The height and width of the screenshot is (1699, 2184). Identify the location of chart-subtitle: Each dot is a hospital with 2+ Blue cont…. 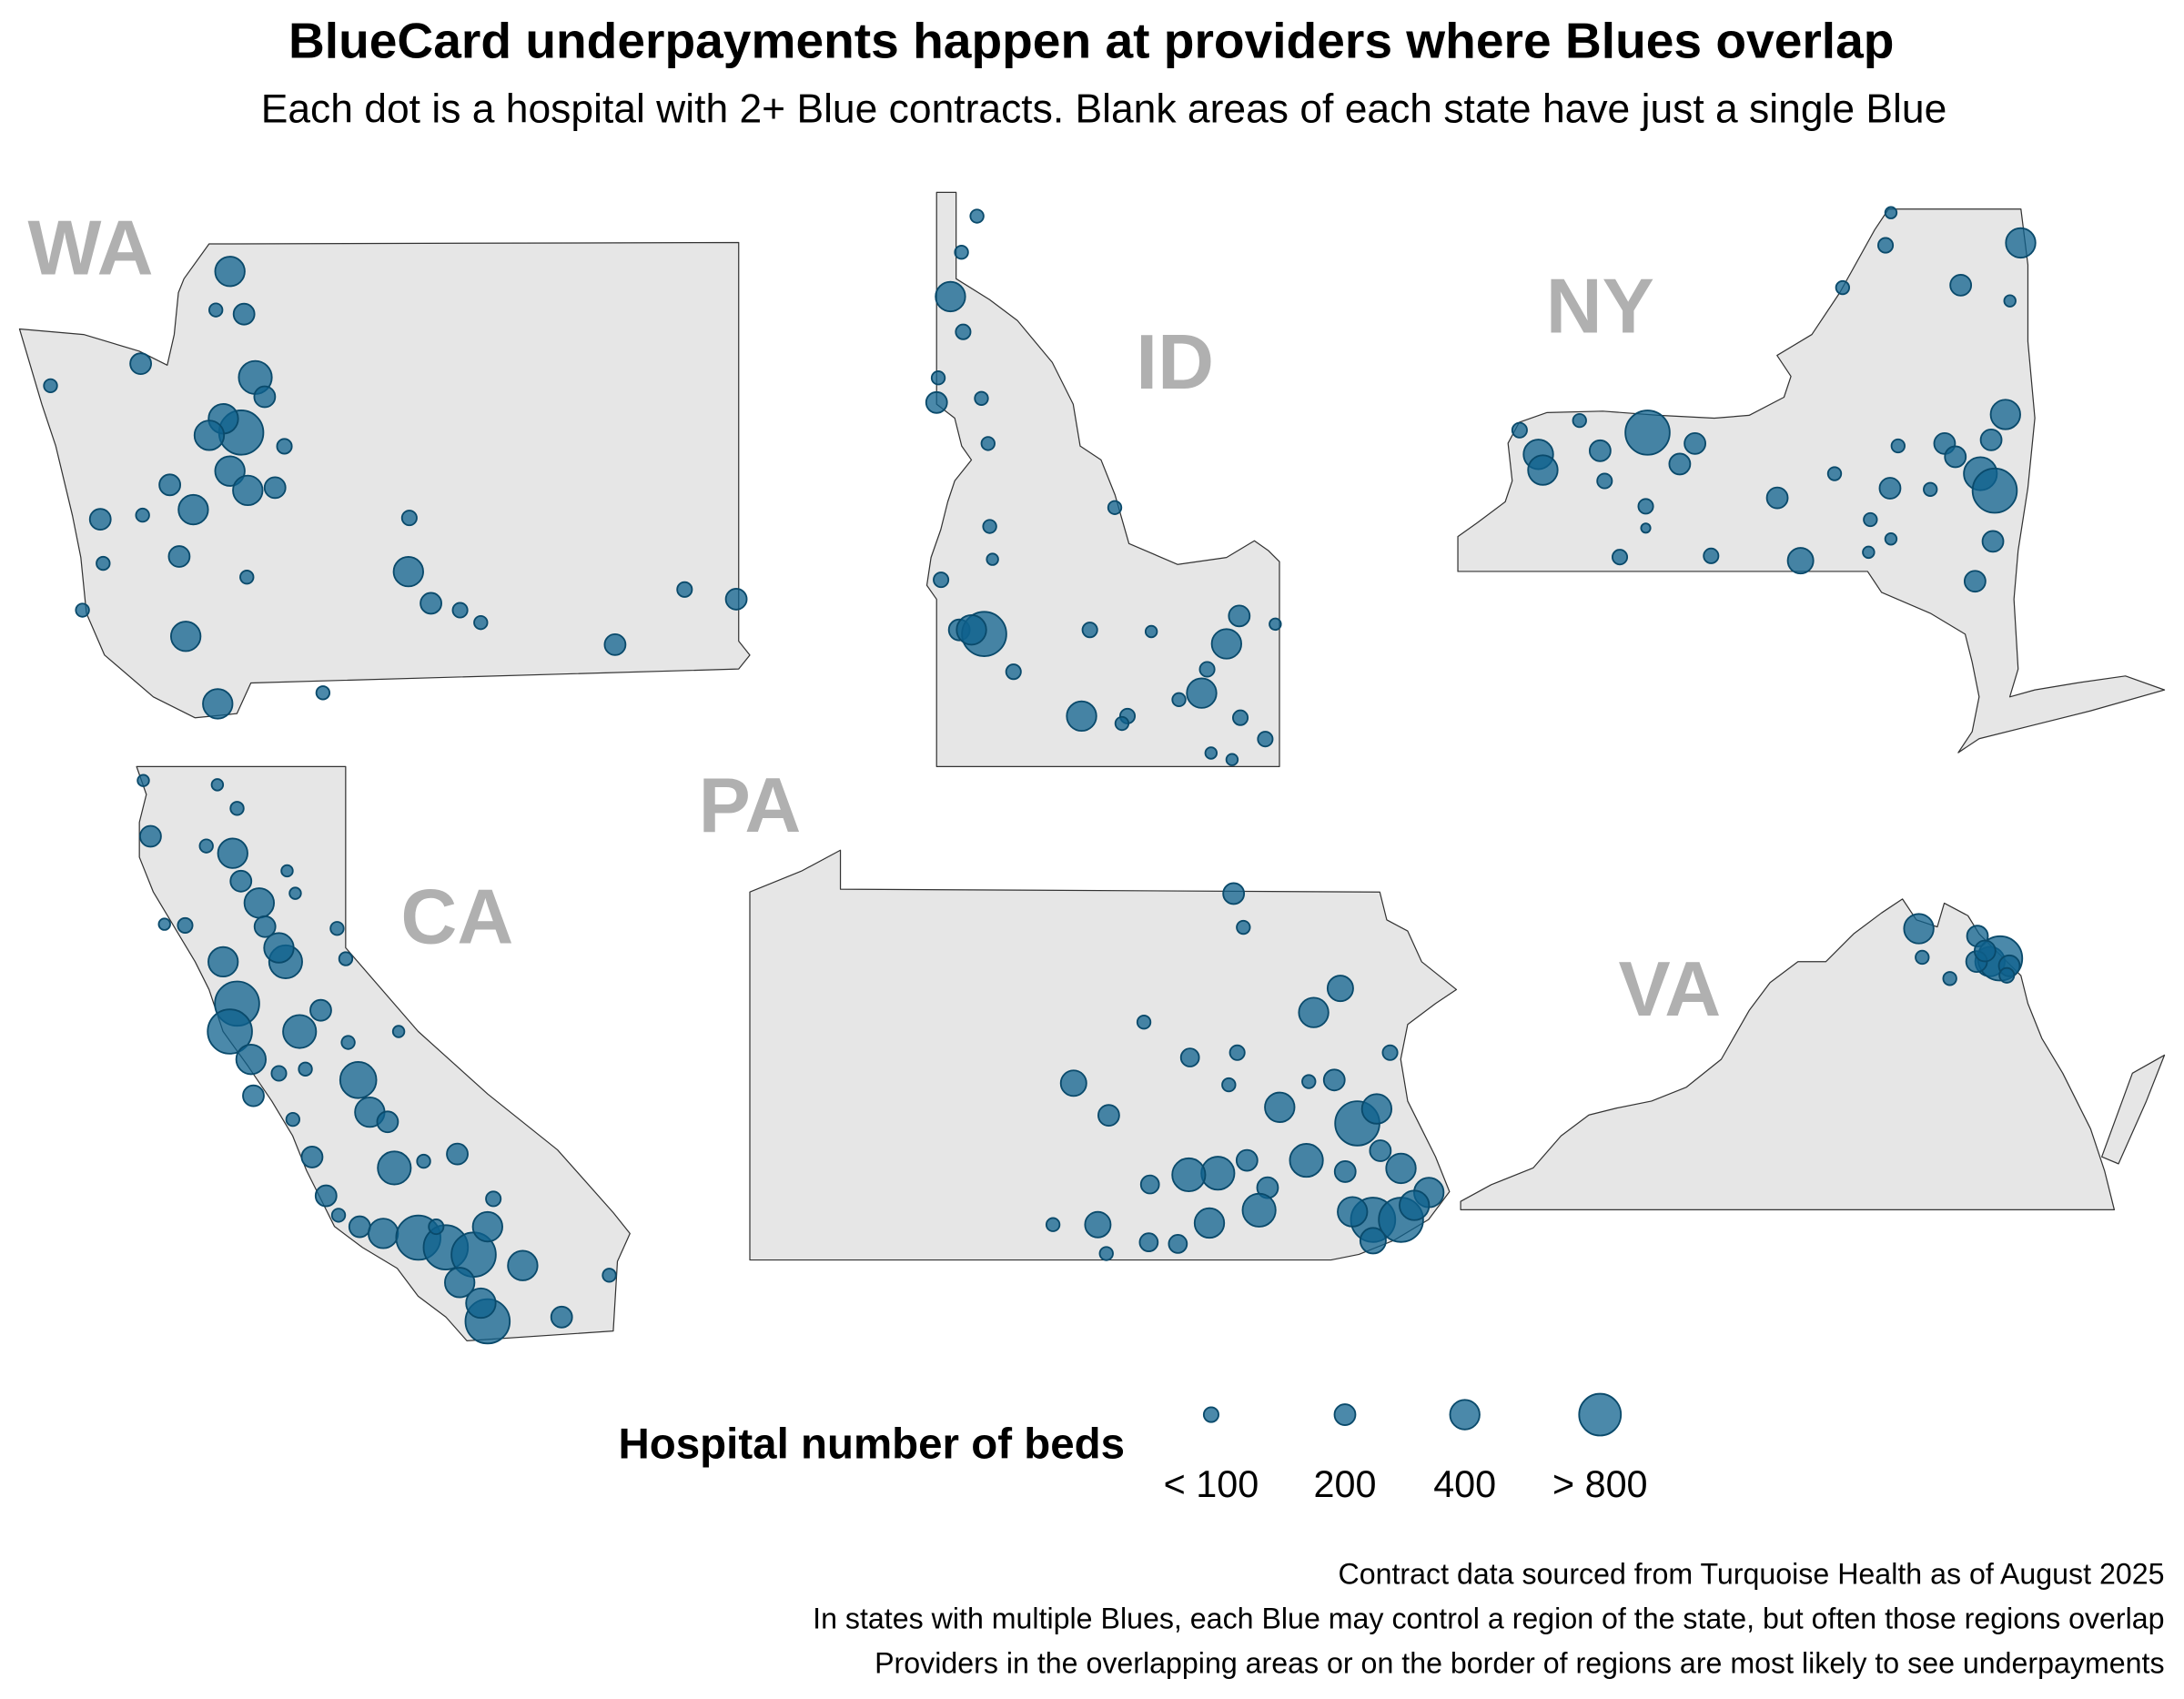
(1104, 108).